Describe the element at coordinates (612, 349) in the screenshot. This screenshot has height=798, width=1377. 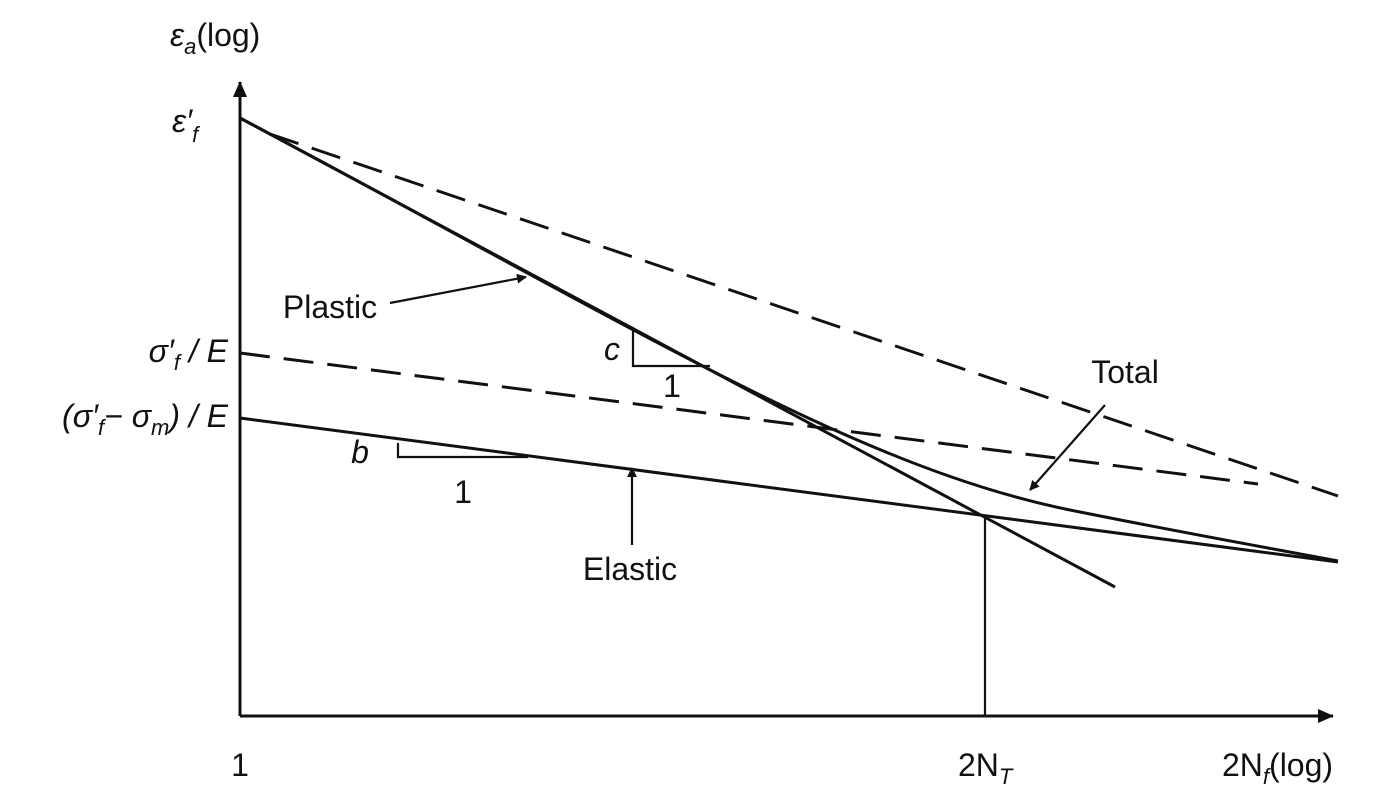
I see `slope-c: c` at that location.